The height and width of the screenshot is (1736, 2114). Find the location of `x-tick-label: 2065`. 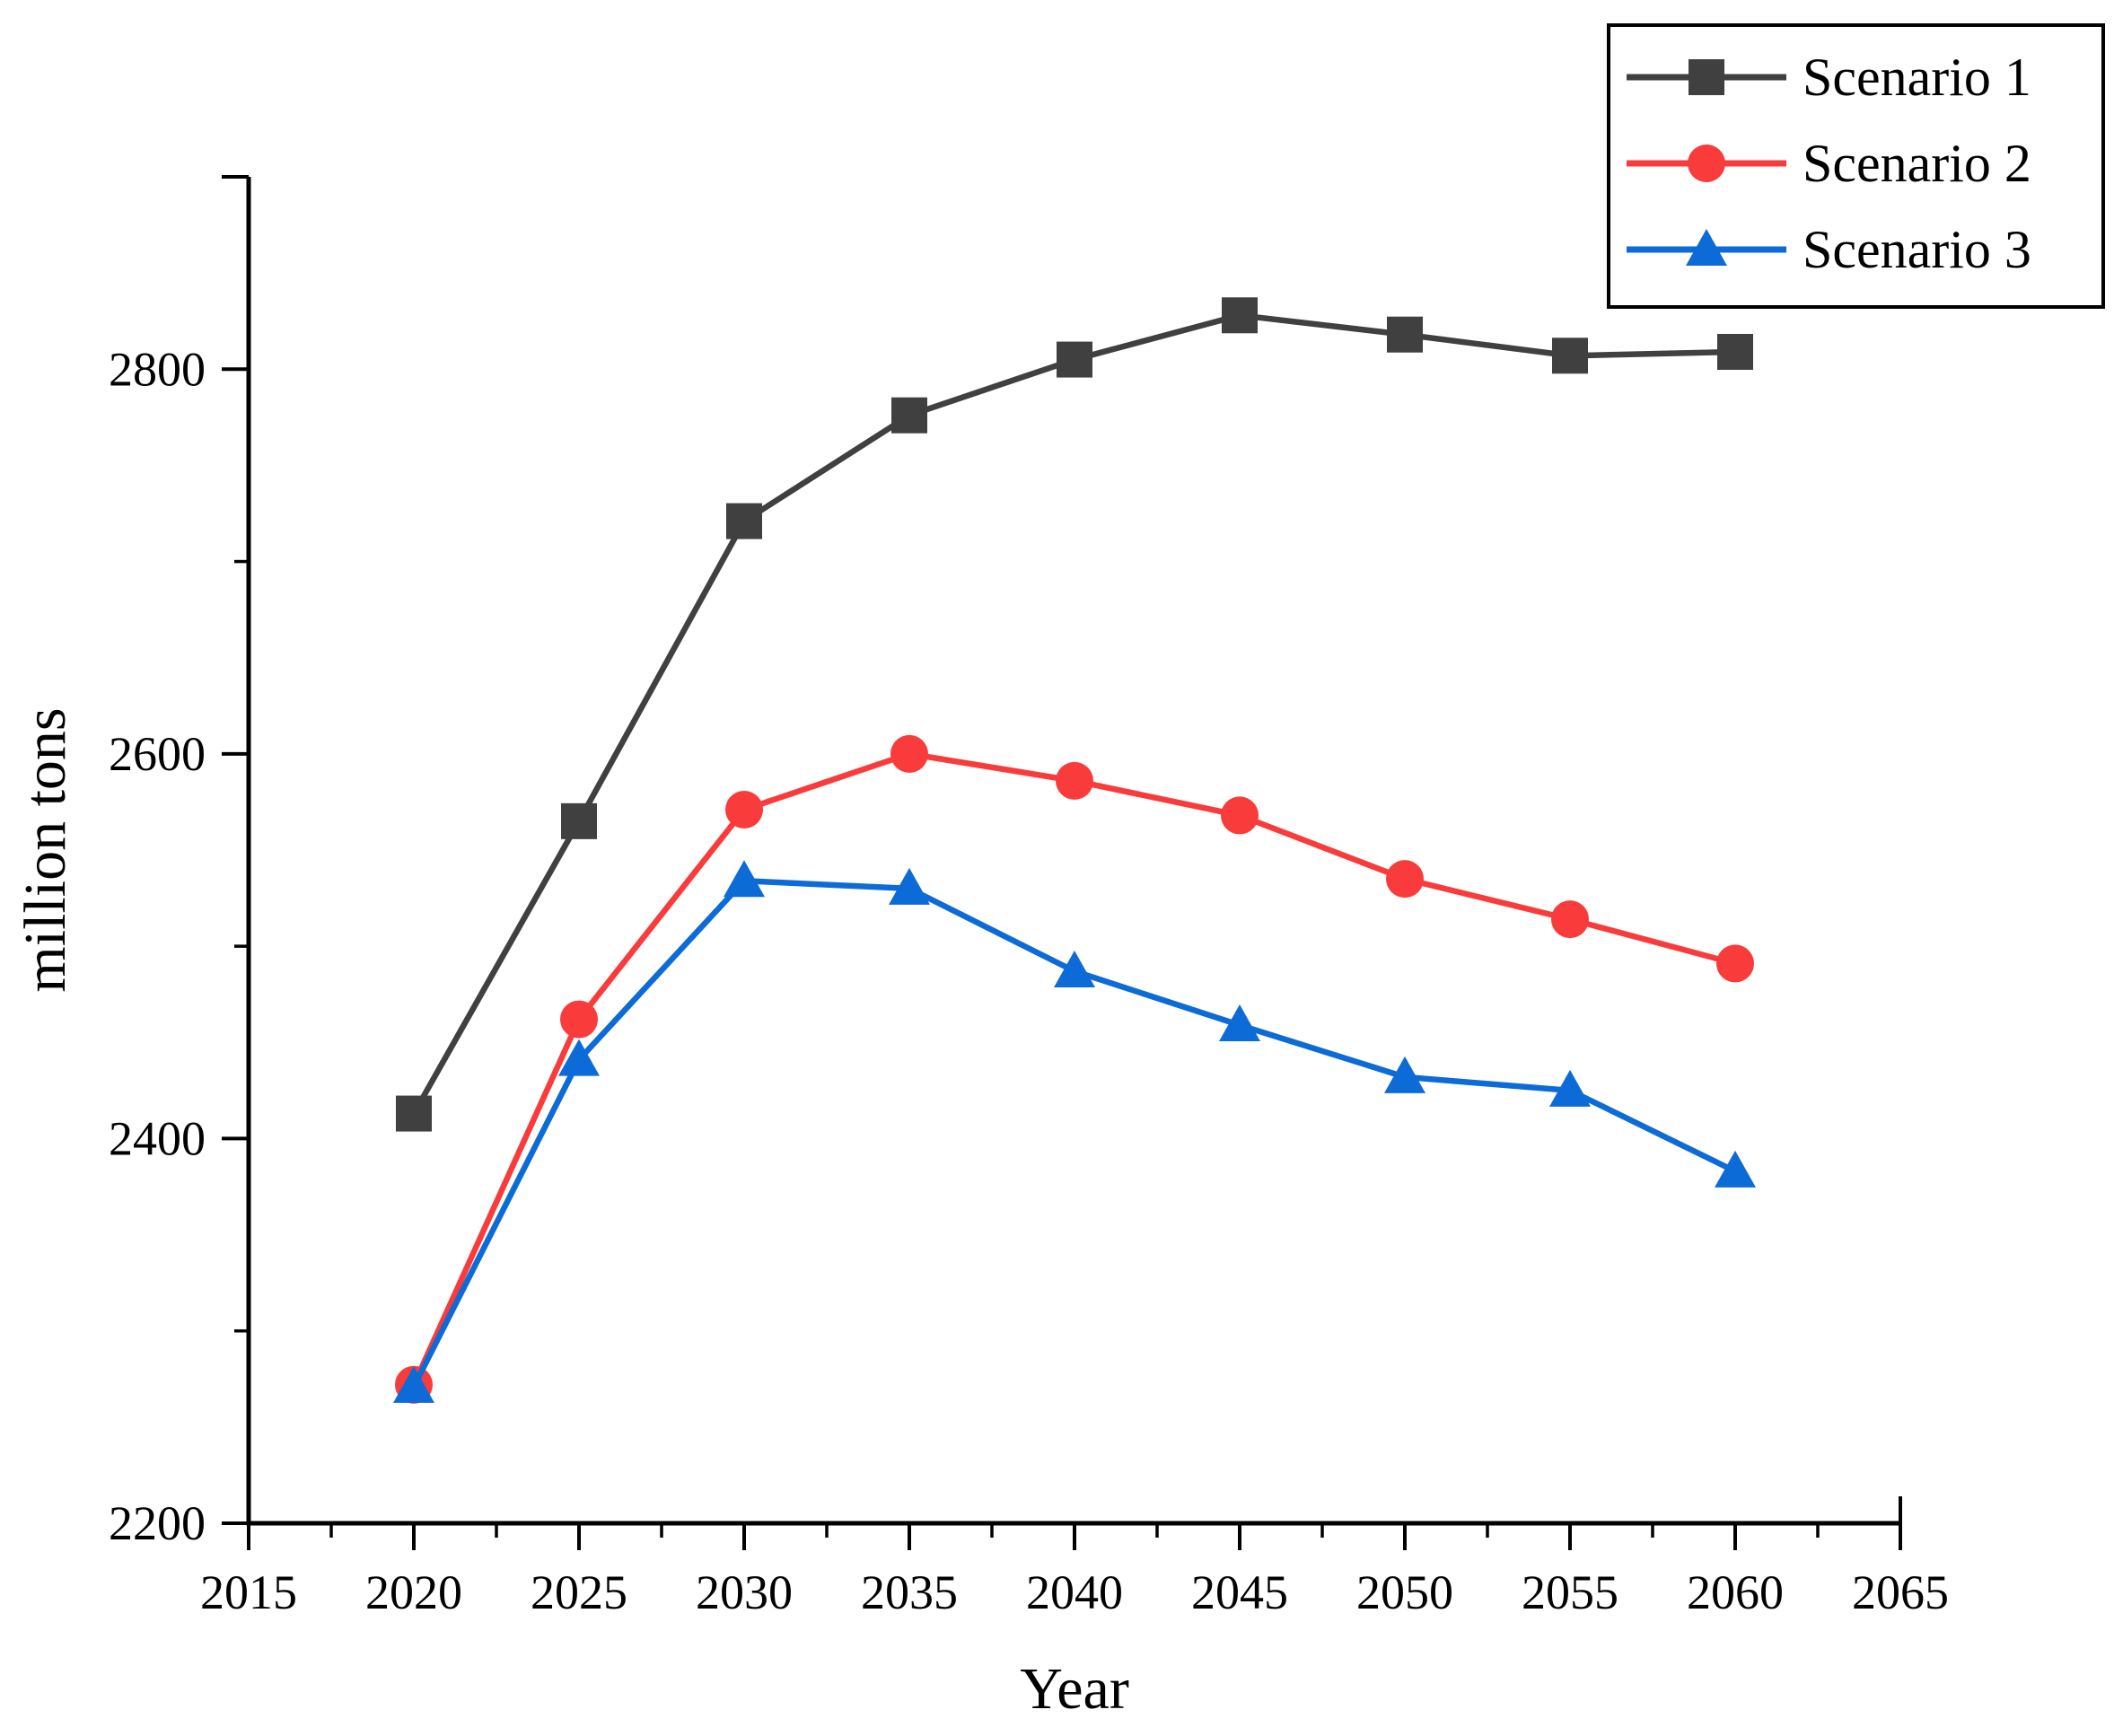

x-tick-label: 2065 is located at coordinates (1900, 1592).